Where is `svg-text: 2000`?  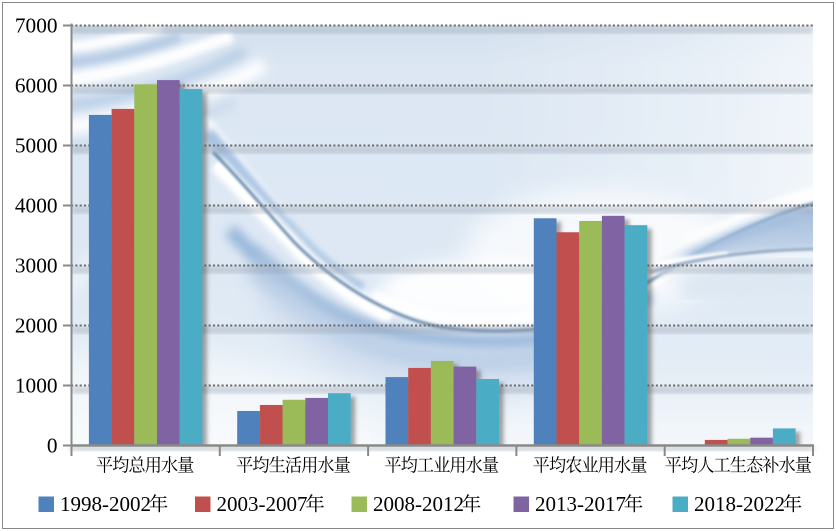
svg-text: 2000 is located at coordinates (36, 325).